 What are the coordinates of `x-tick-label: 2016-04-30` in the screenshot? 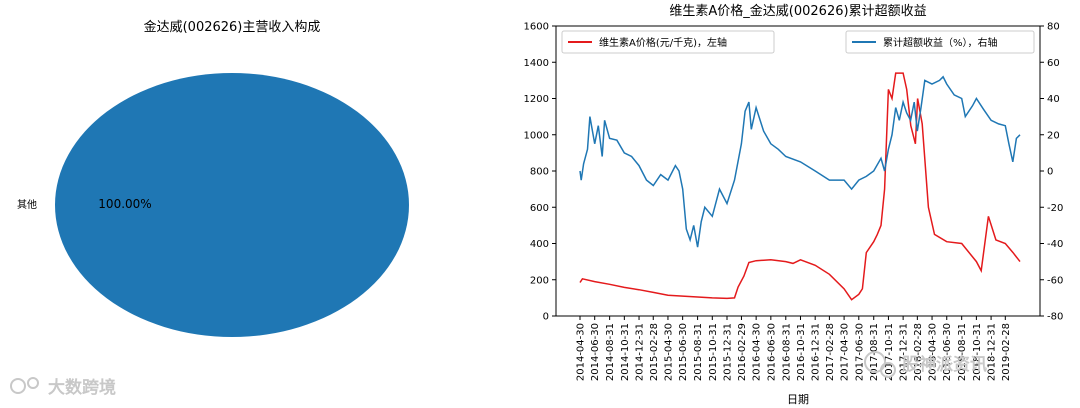 It's located at (757, 352).